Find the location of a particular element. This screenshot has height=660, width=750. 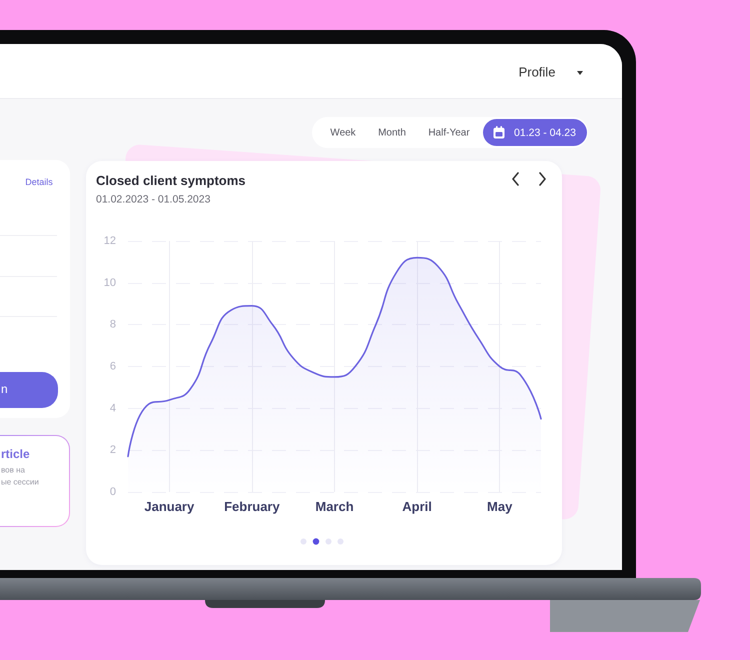

text: Profile is located at coordinates (537, 72).